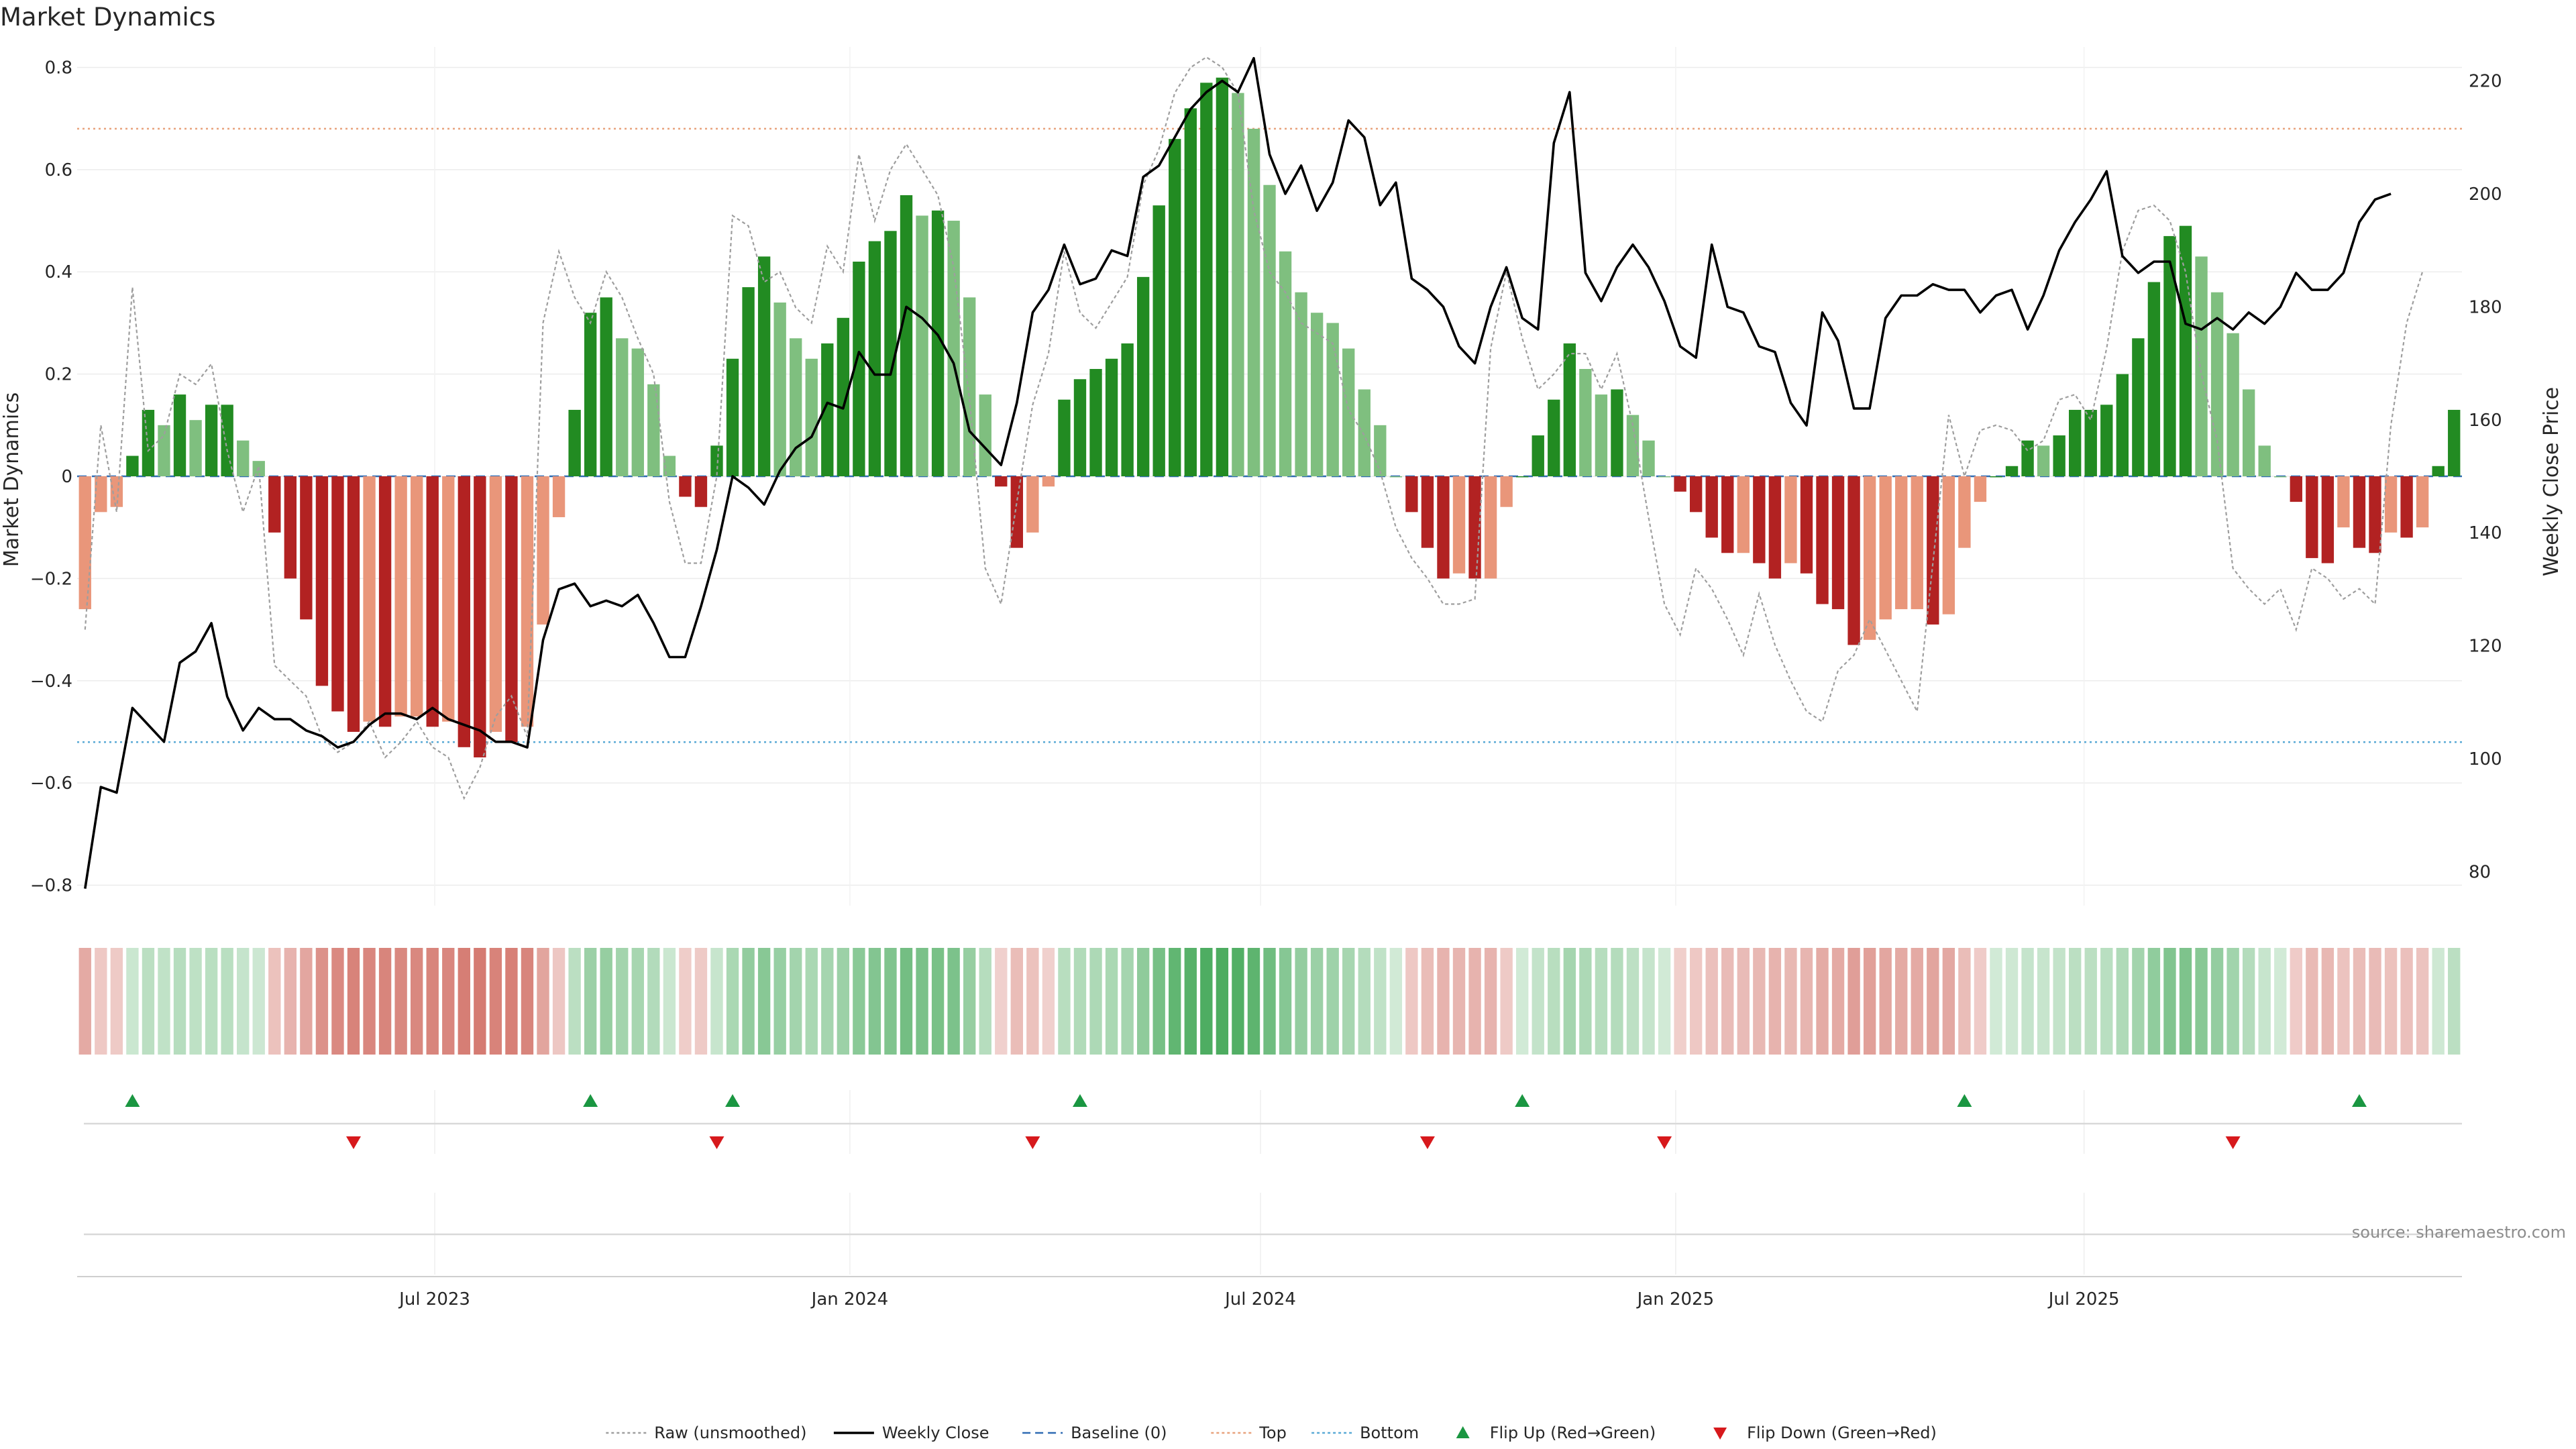 The width and height of the screenshot is (2576, 1449). What do you see at coordinates (1720, 1434) in the screenshot?
I see `legend-swatch-flip-down` at bounding box center [1720, 1434].